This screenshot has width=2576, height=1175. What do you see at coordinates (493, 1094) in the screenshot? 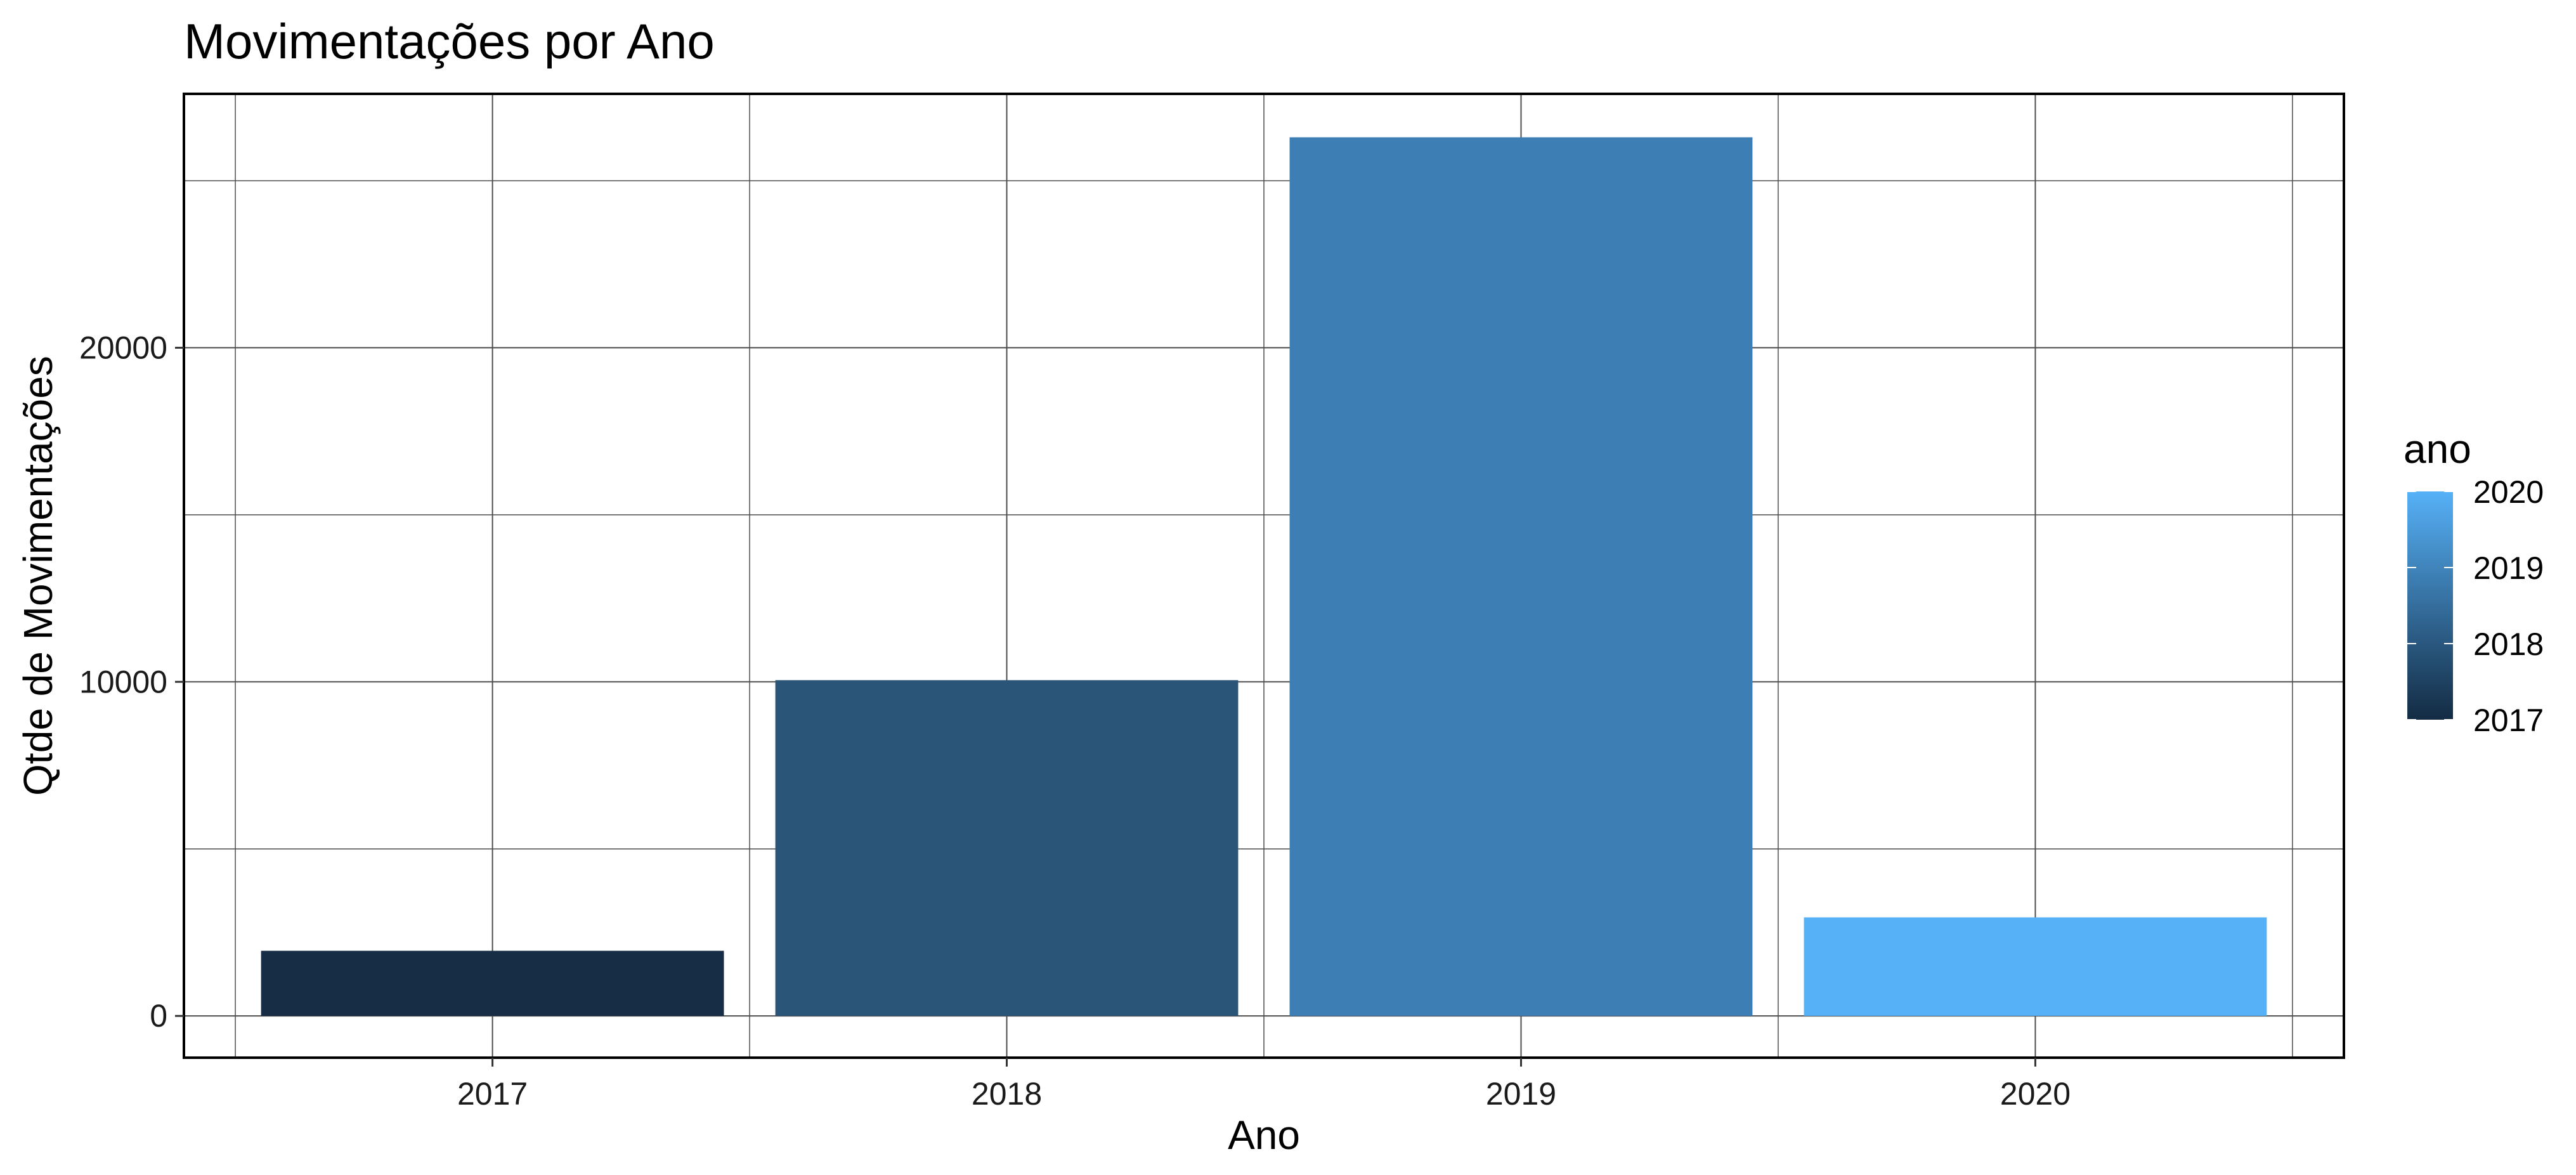
I see `x-tick-label: 2017` at bounding box center [493, 1094].